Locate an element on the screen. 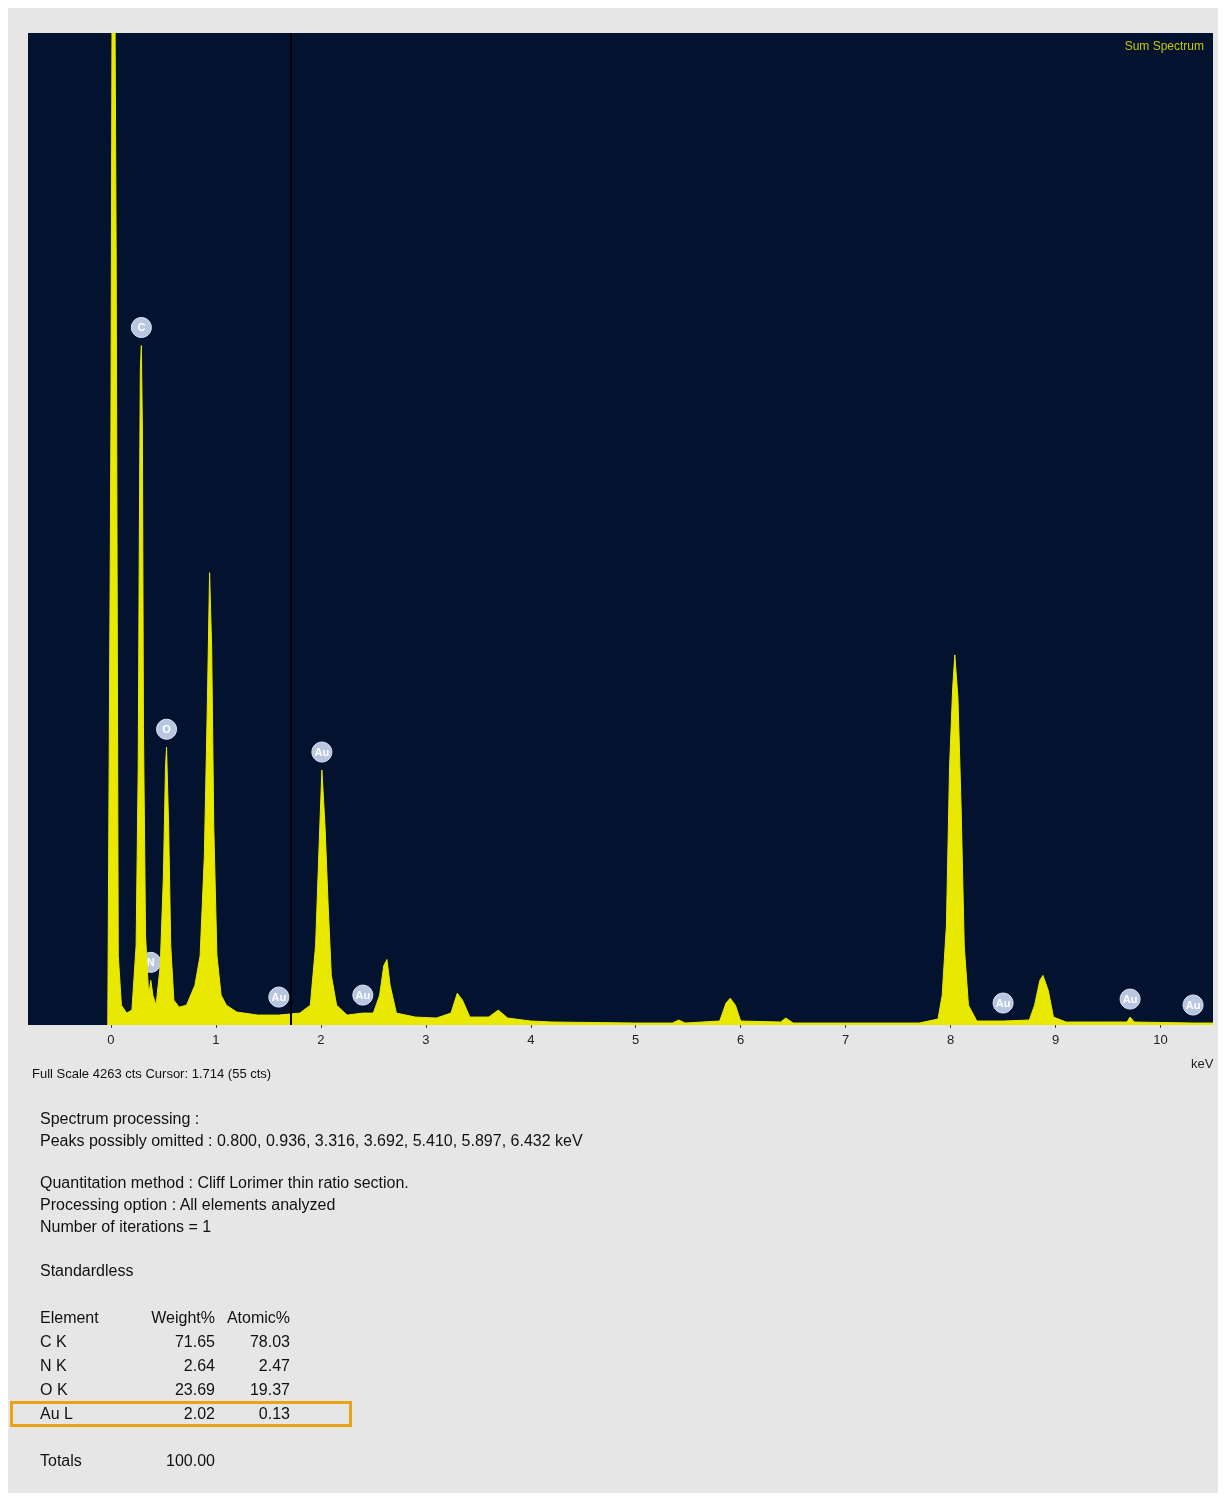 The image size is (1226, 1501). x-tick-label: 2 is located at coordinates (321, 1039).